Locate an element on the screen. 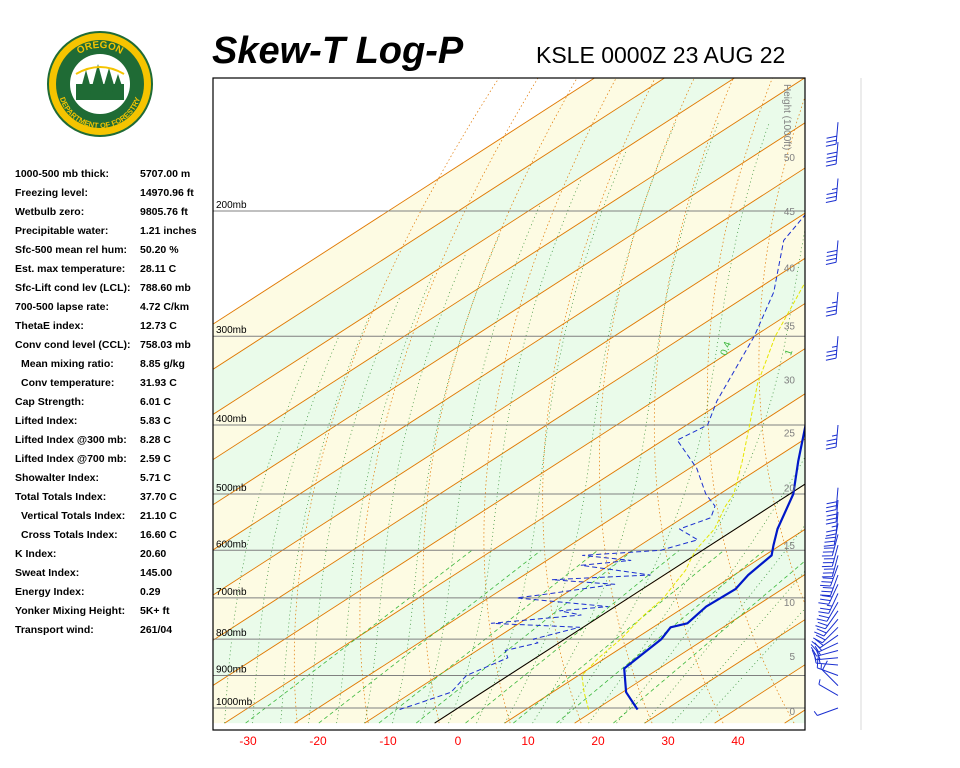  index-row: Vertical Totals Index: 21.10 C is located at coordinates (115, 519).